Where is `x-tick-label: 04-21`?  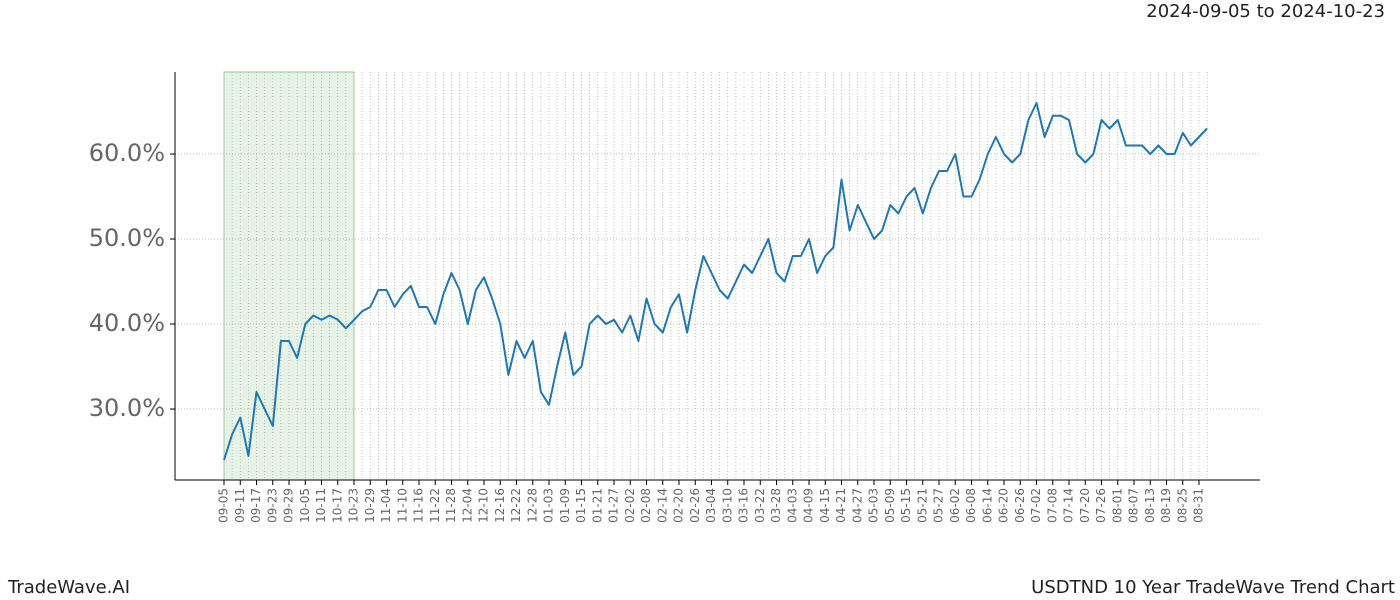 x-tick-label: 04-21 is located at coordinates (841, 505).